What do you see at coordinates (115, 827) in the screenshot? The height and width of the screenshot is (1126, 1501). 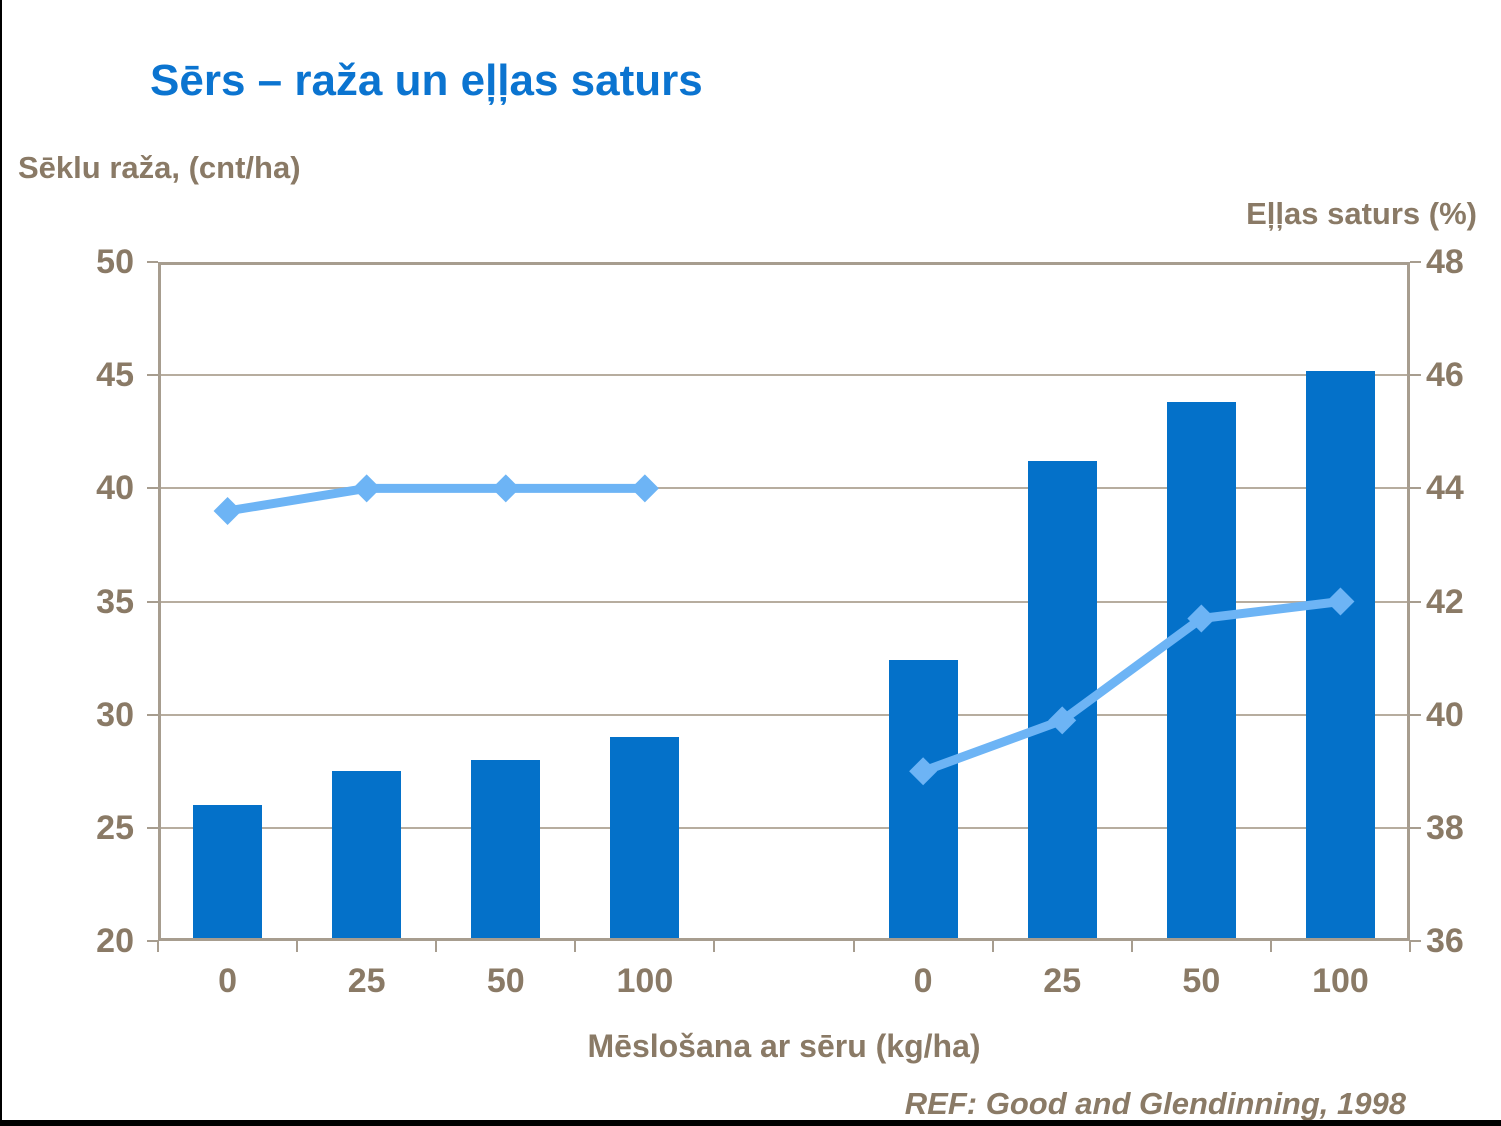 I see `y-axis-tick-label-left: 25` at bounding box center [115, 827].